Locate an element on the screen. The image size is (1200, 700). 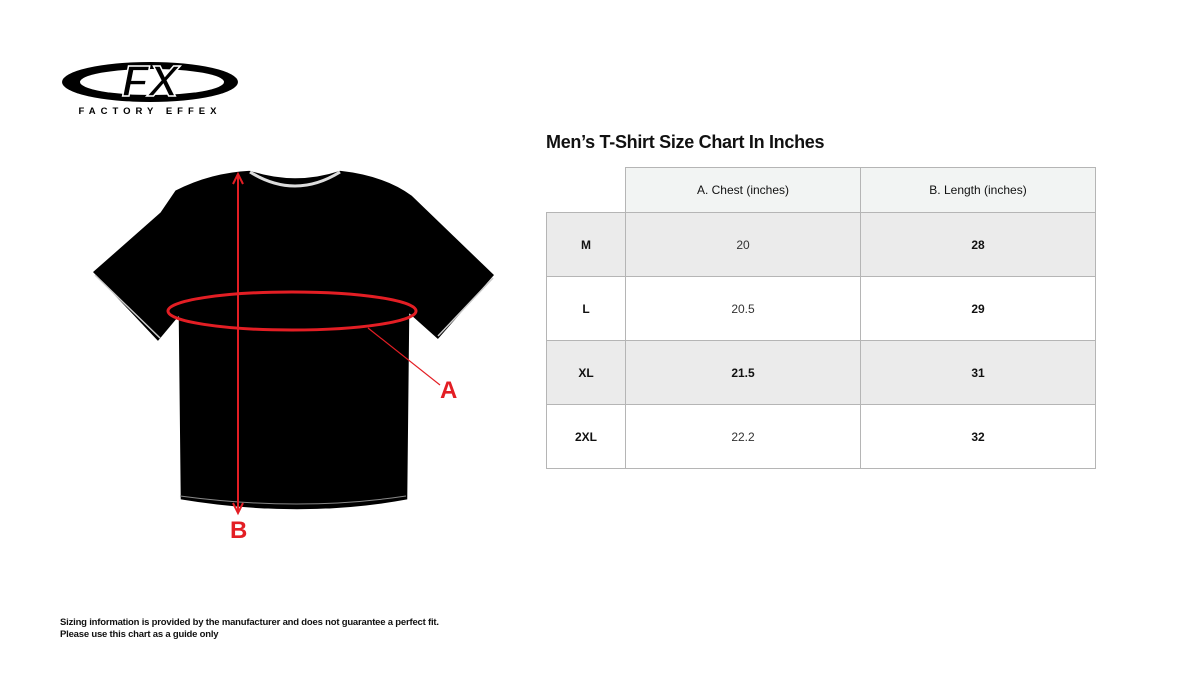
chest-cell: 20 is located at coordinates (743, 244).